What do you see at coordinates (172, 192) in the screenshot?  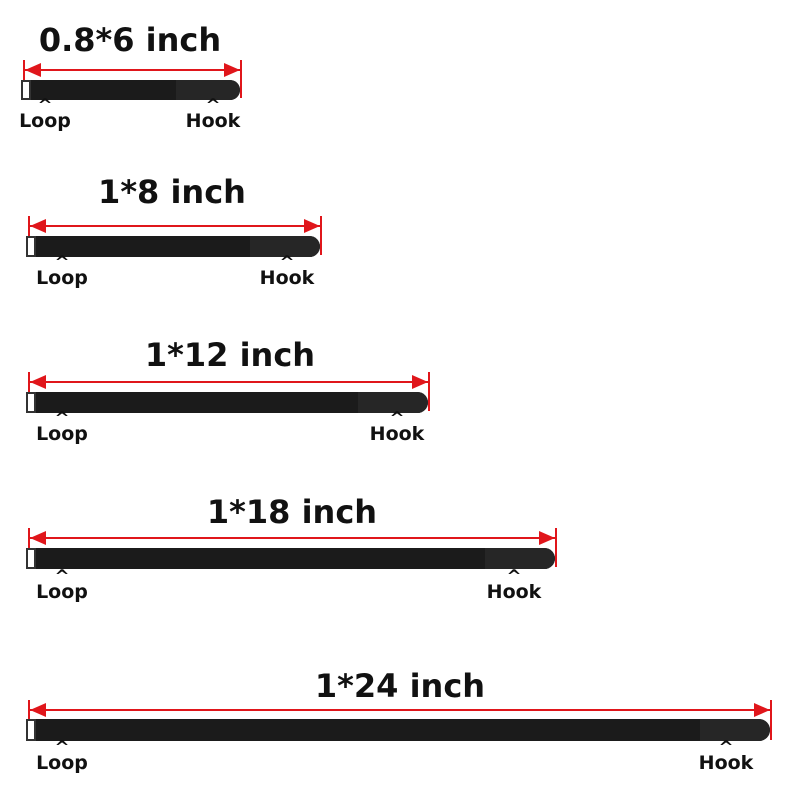 I see `size-title: 1*8 inch` at bounding box center [172, 192].